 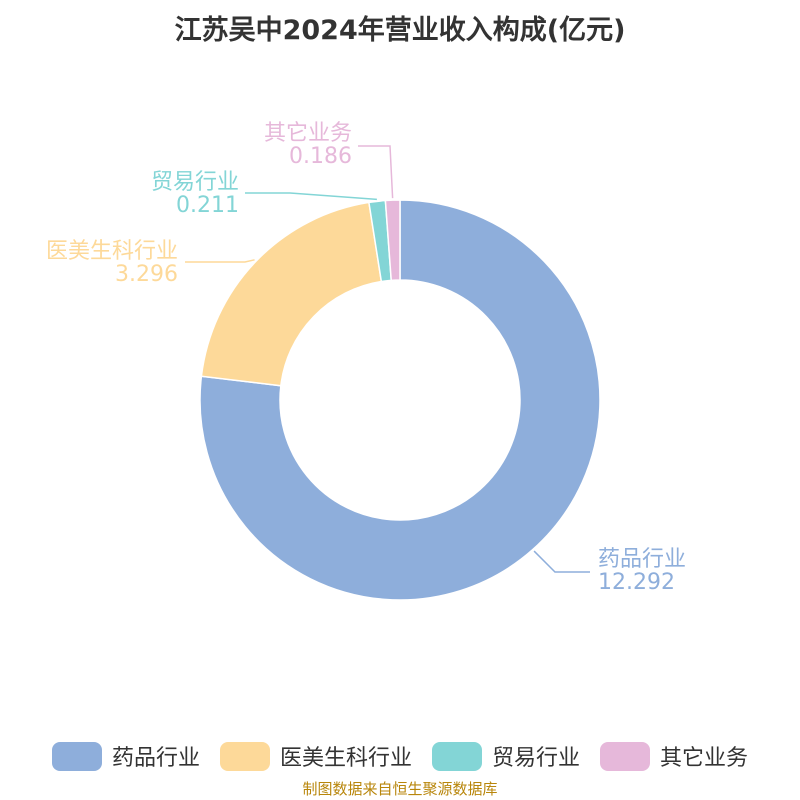 I want to click on legend-label-1: 医美生科行业, so click(x=345, y=758).